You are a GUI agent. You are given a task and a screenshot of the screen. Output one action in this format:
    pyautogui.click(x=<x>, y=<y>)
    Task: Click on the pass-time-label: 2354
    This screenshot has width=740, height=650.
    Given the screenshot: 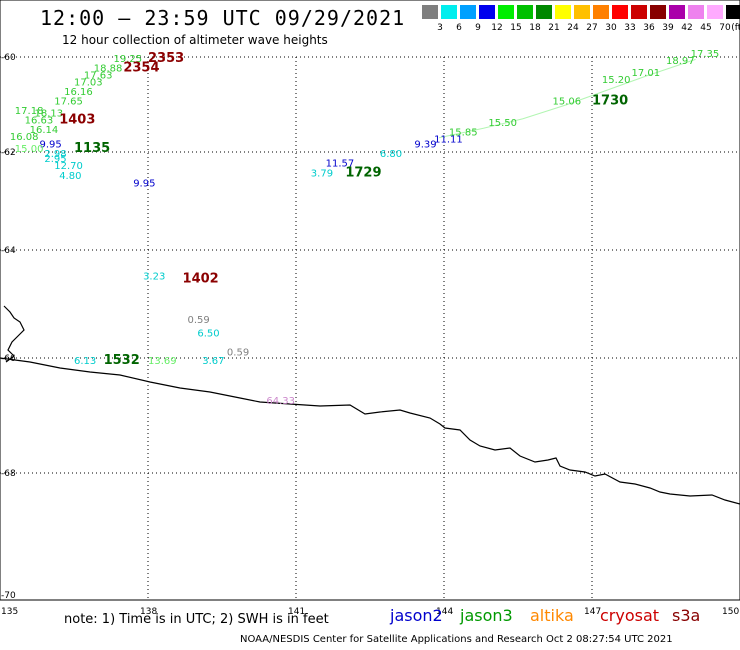 What is the action you would take?
    pyautogui.click(x=141, y=67)
    